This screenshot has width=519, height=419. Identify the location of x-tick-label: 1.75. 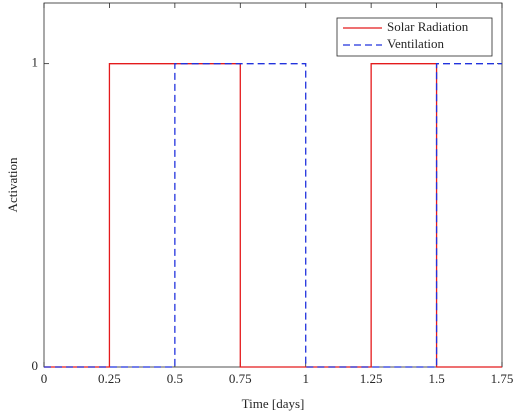
(502, 378).